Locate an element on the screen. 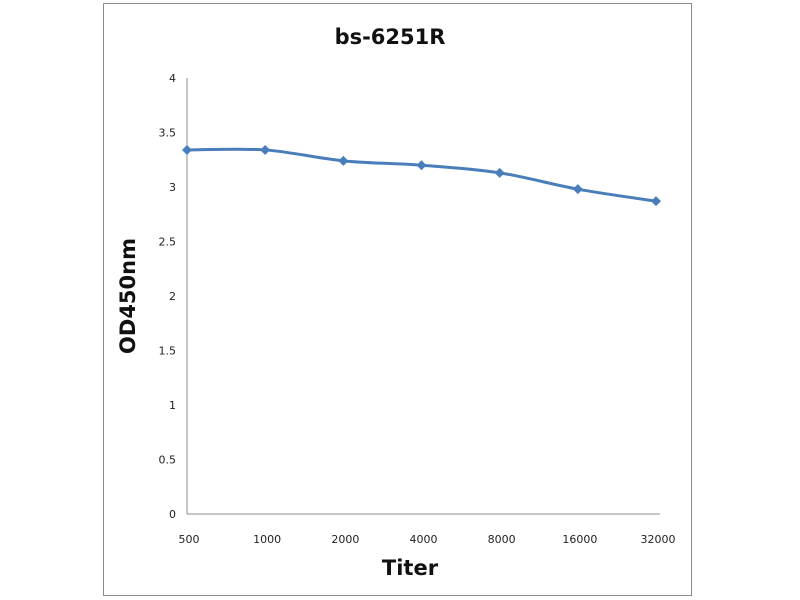 The width and height of the screenshot is (800, 600). x-tick-label: 500 is located at coordinates (189, 539).